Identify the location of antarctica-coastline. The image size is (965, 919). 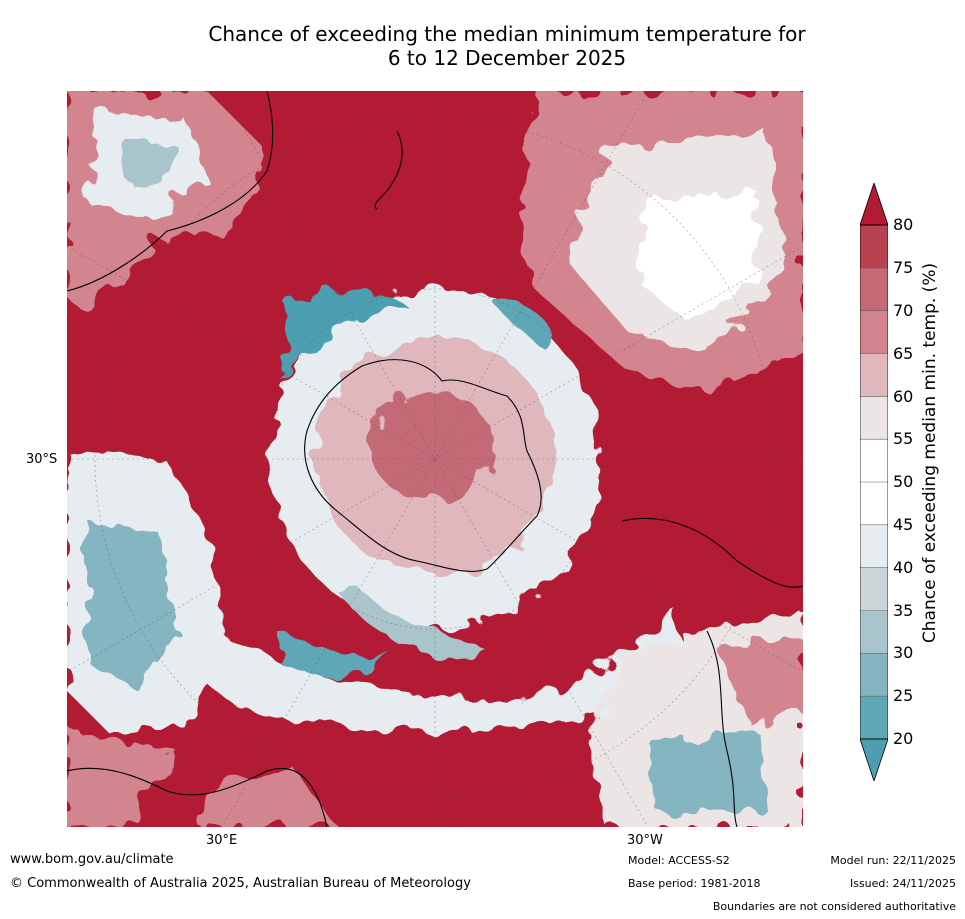
(423, 465).